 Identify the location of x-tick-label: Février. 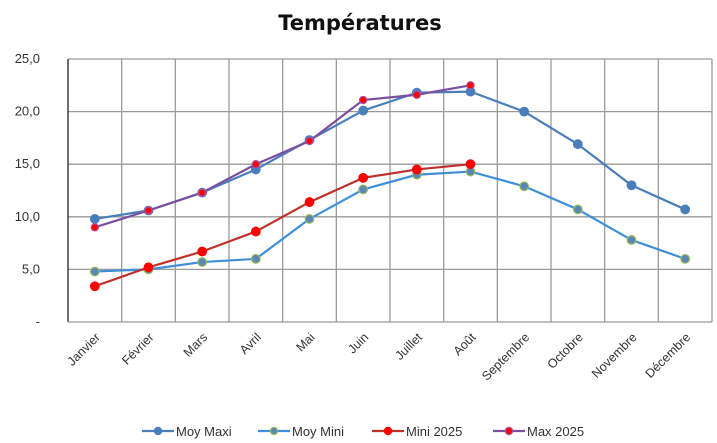
(137, 348).